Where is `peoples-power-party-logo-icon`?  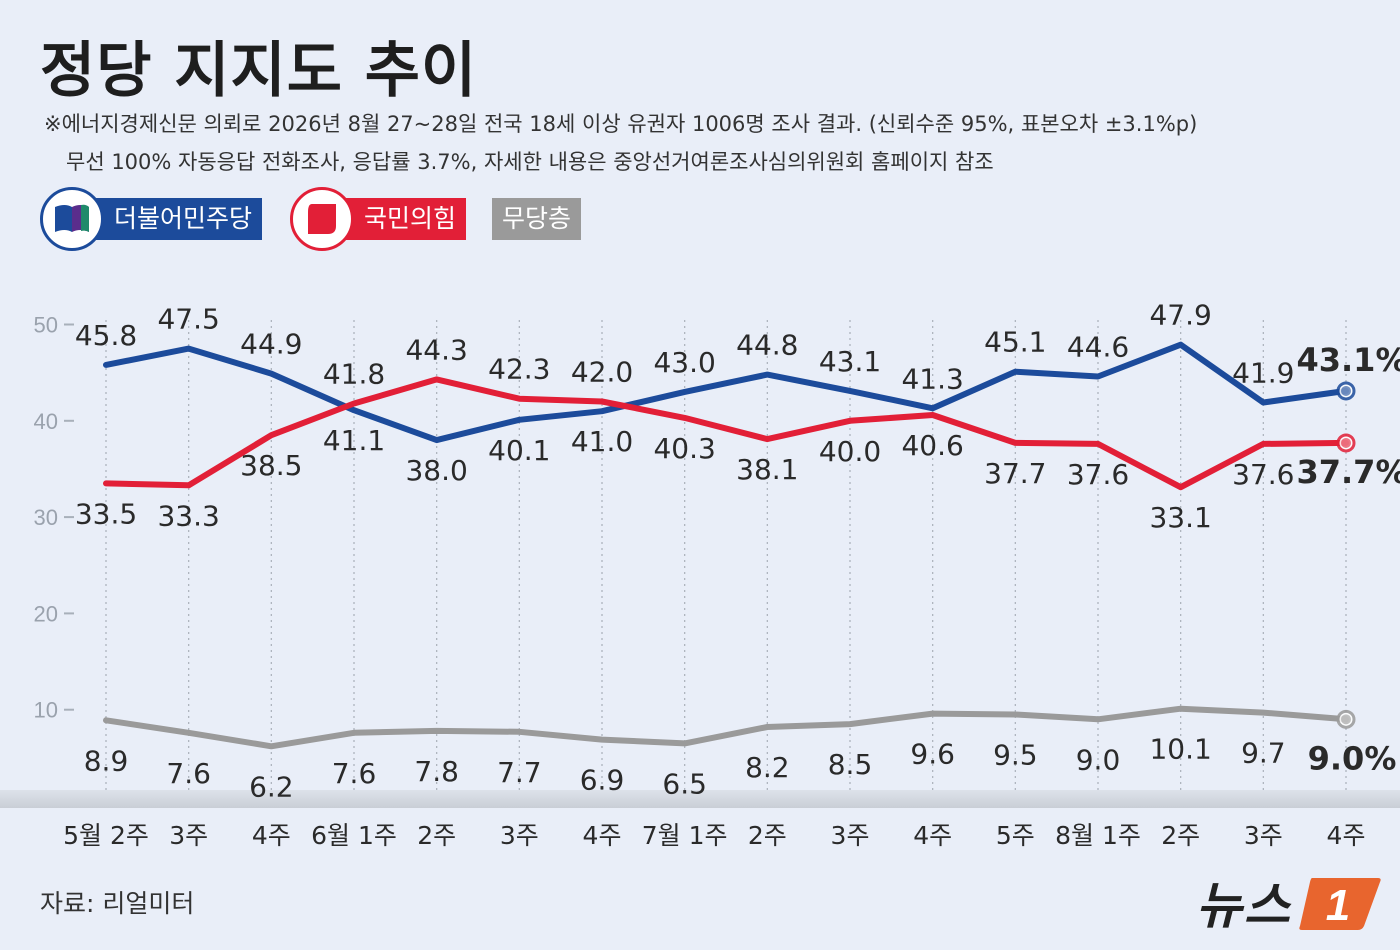
peoples-power-party-logo-icon is located at coordinates (322, 219).